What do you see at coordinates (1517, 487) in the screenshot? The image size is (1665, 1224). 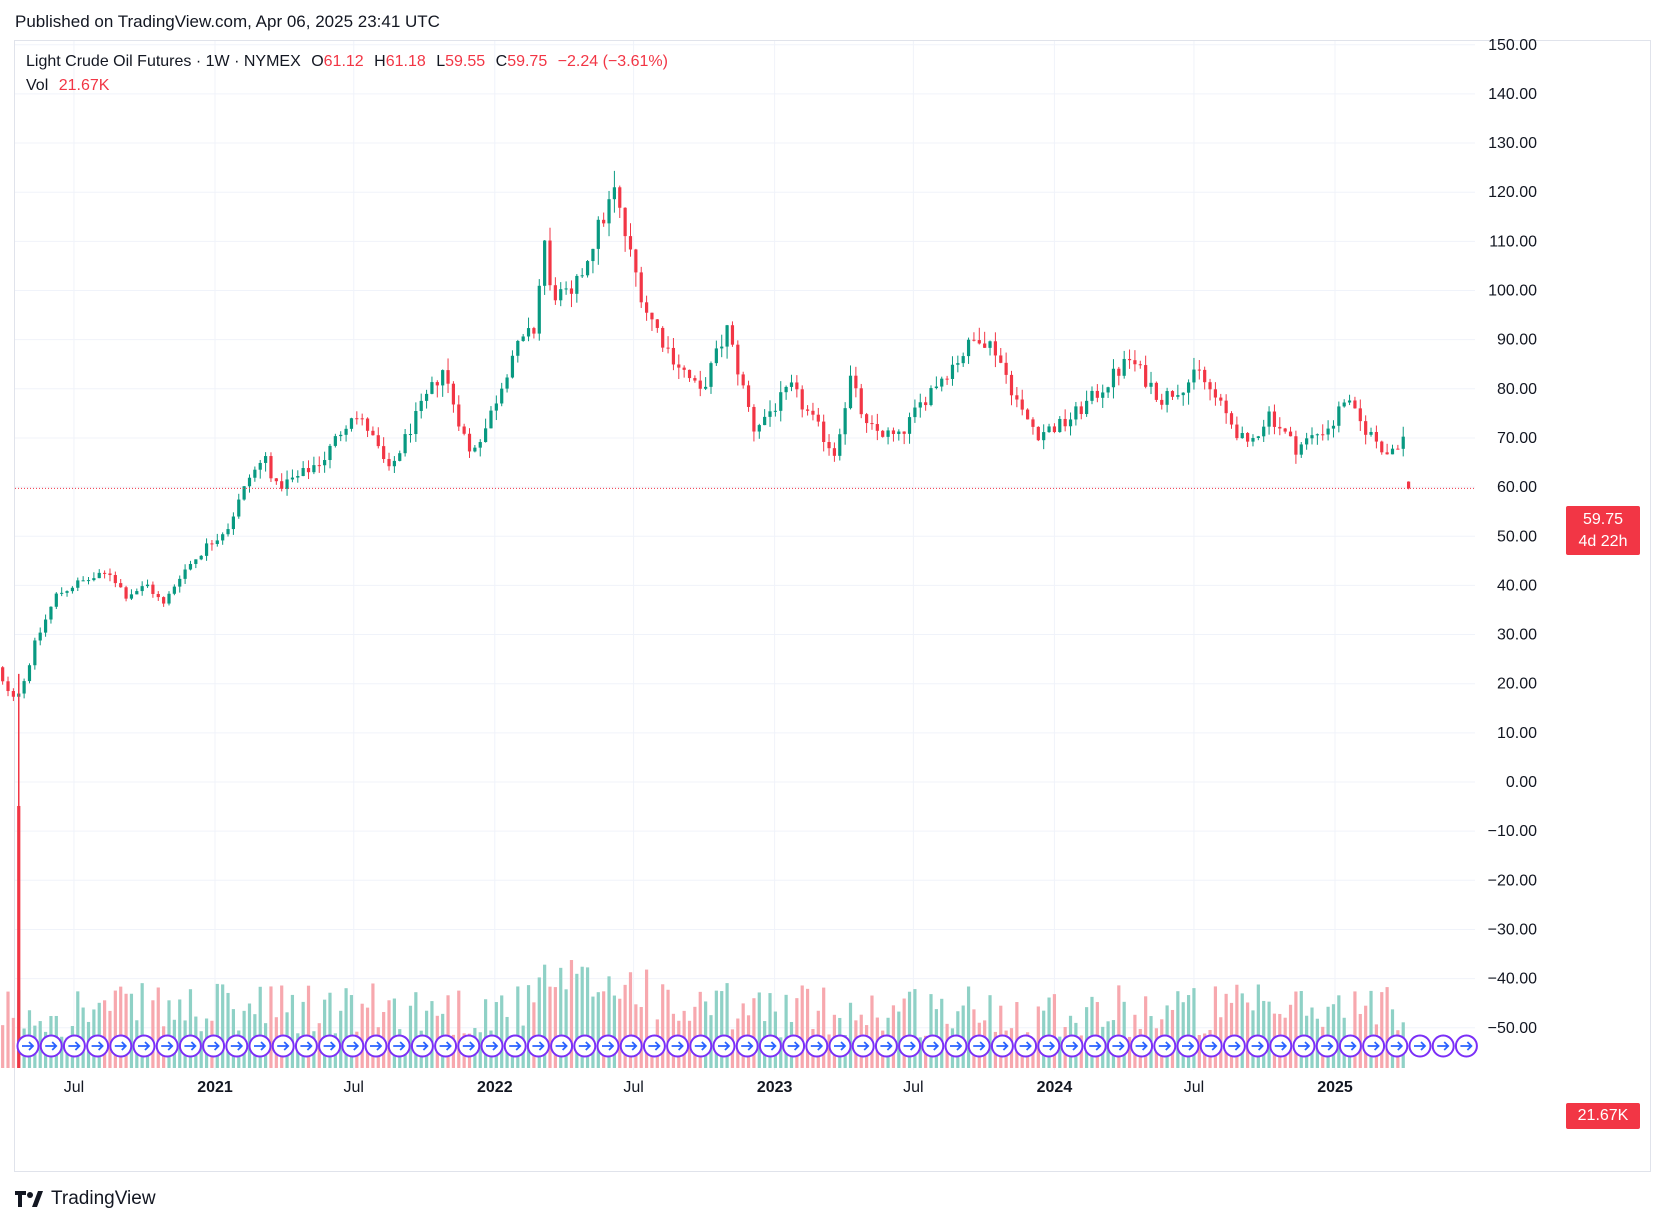 I see `y-tick-label: 60.00` at bounding box center [1517, 487].